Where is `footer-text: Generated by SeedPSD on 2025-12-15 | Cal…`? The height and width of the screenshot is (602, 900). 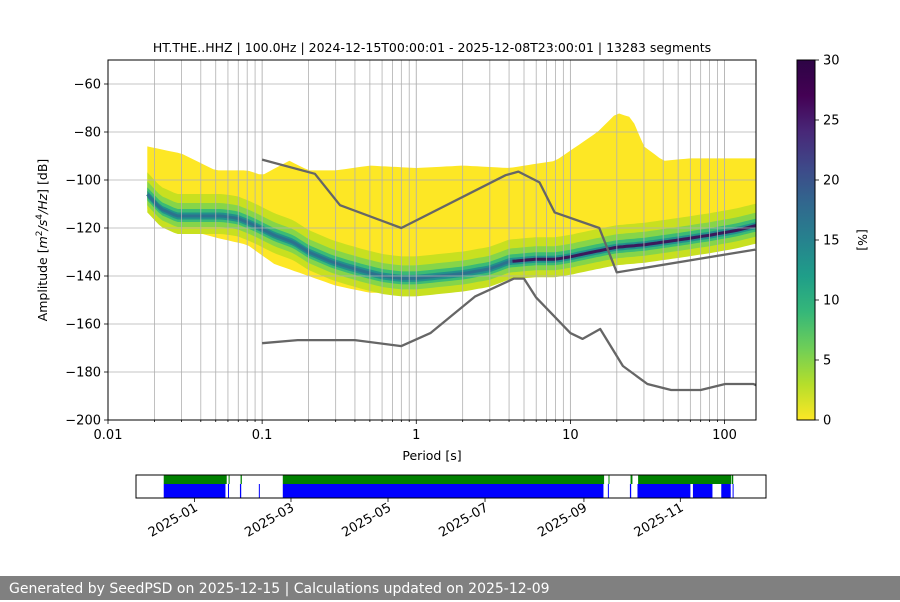
footer-text: Generated by SeedPSD on 2025-12-15 | Cal… is located at coordinates (279, 589).